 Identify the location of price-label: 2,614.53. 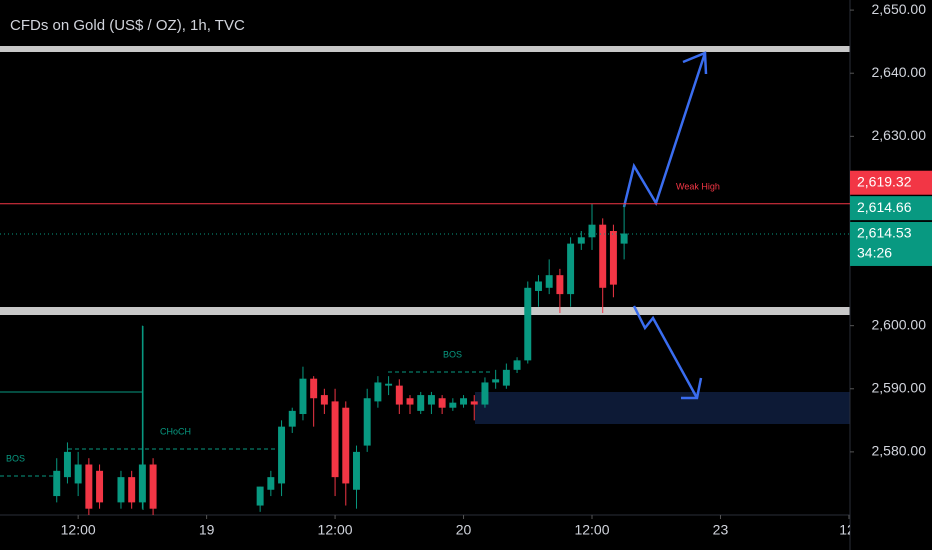
(884, 233).